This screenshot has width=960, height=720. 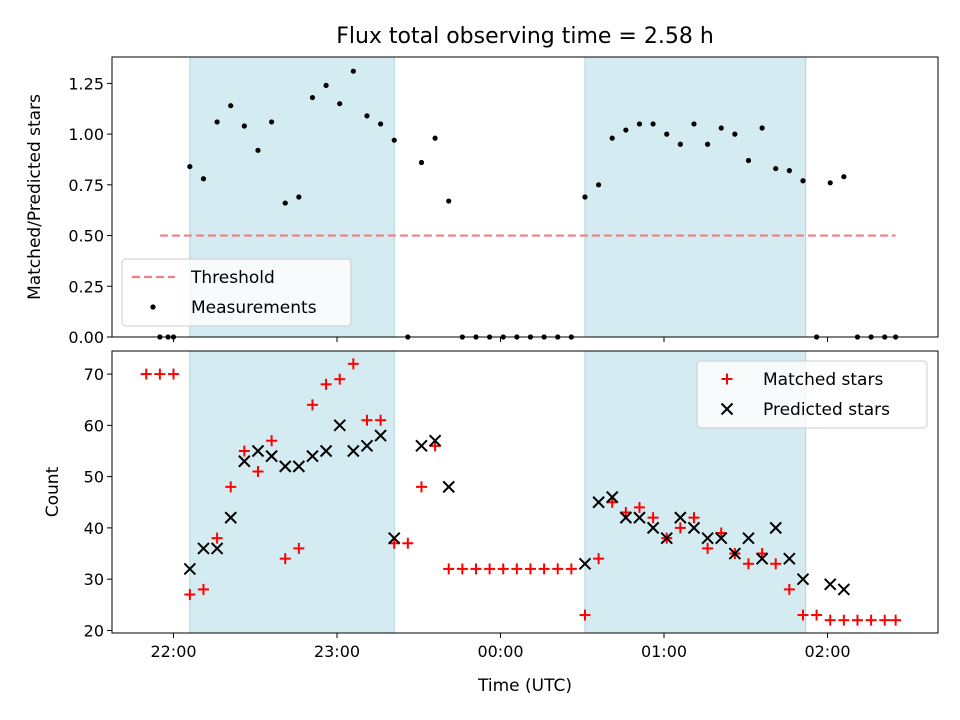 What do you see at coordinates (775, 528) in the screenshot?
I see `data-point-1-33-b` at bounding box center [775, 528].